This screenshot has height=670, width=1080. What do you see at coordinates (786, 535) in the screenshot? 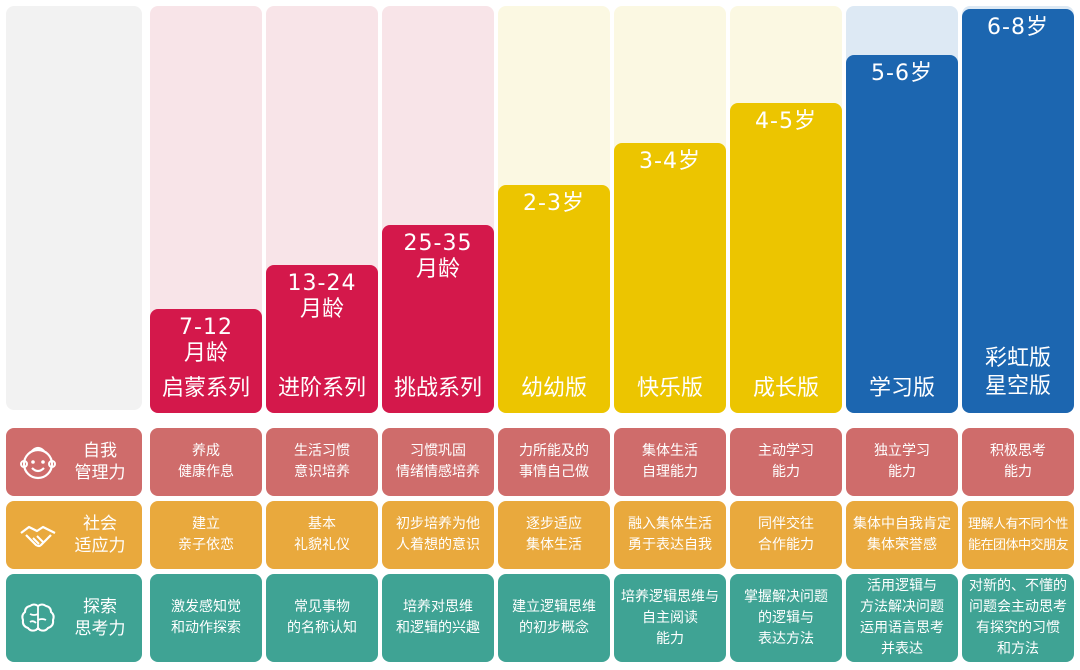
I see `cell-text: 同伴交往 合作能力` at bounding box center [786, 535].